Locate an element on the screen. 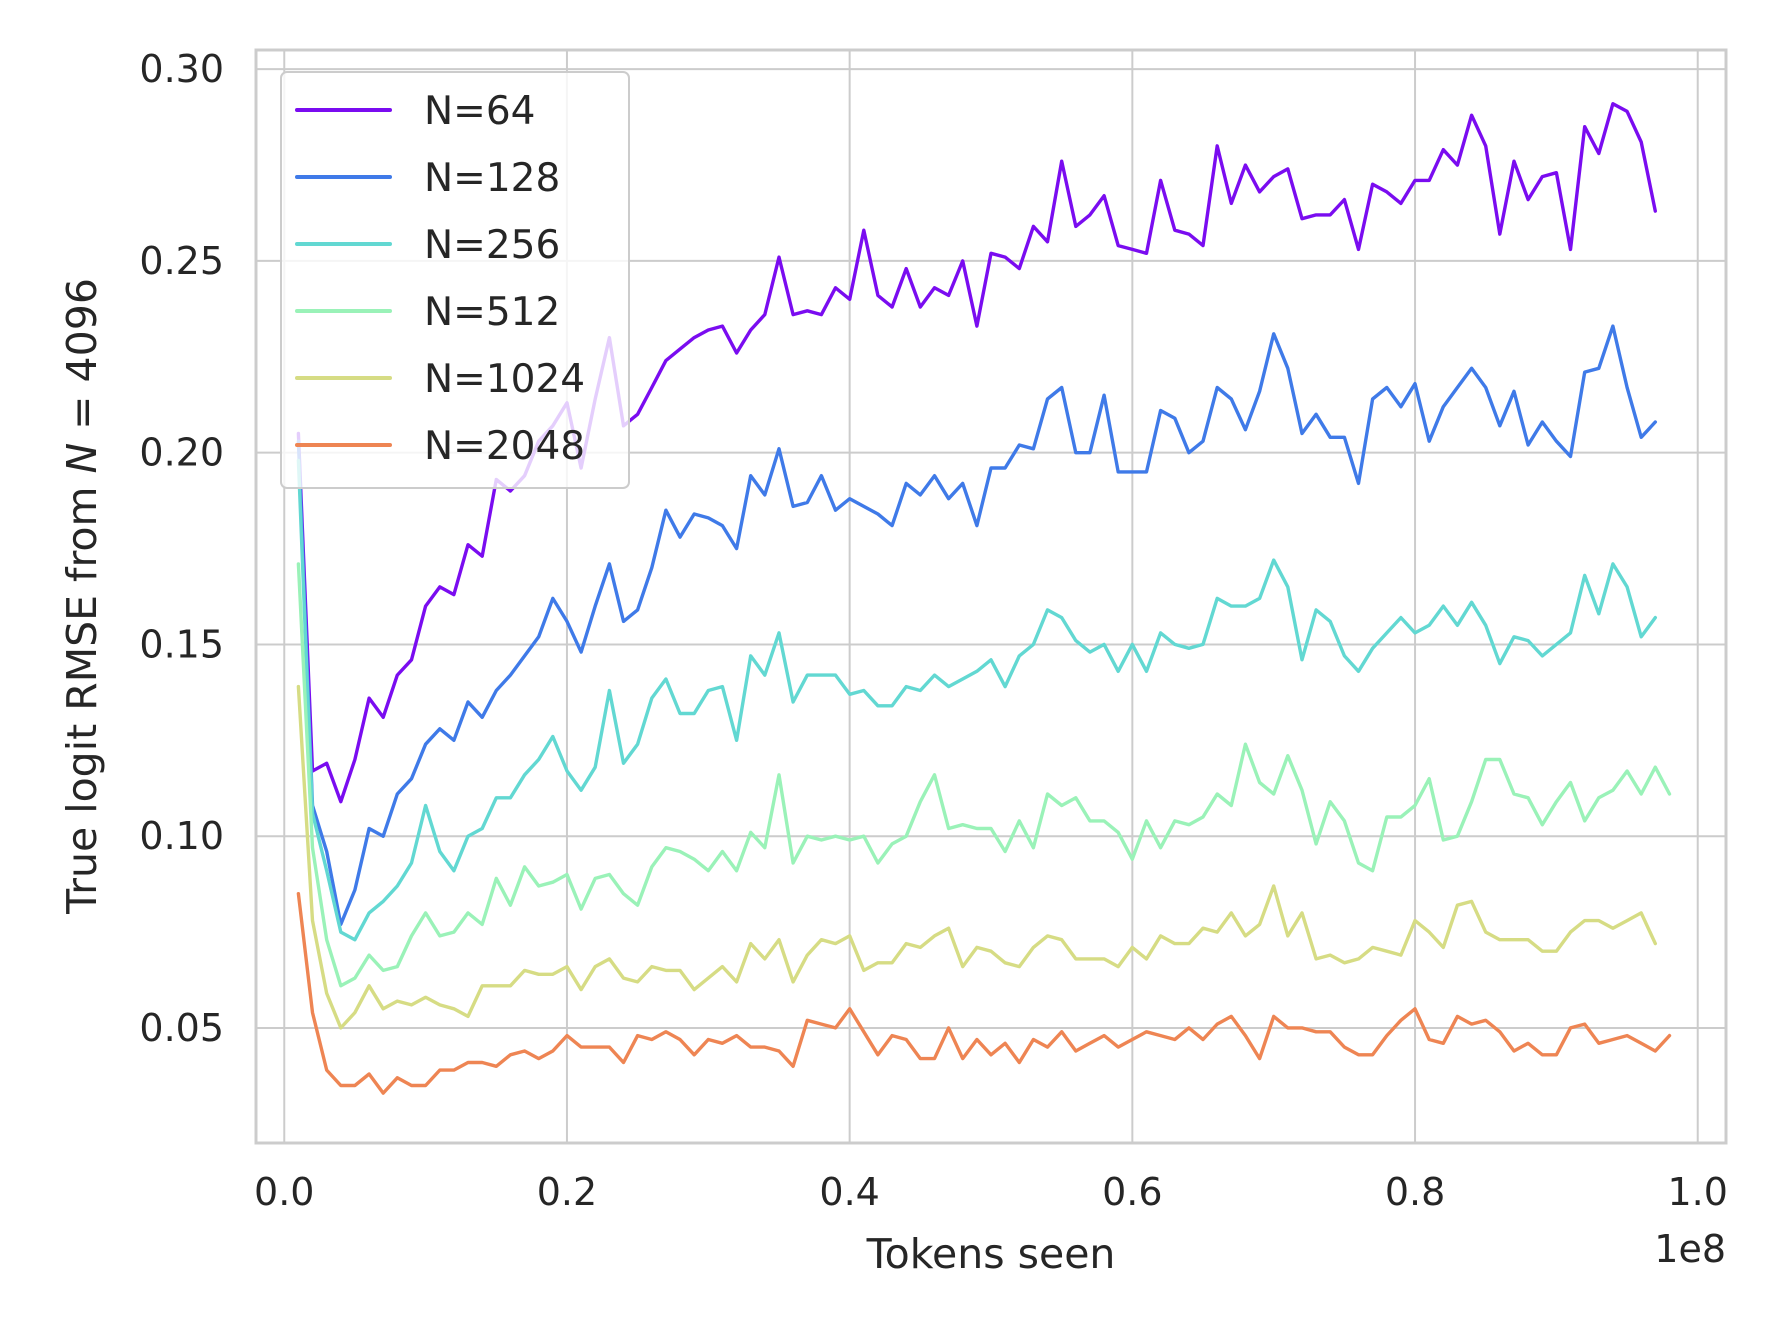  legend: N=64 N=128 N=256 N=512 N=1024 N=2048 is located at coordinates (455, 280).